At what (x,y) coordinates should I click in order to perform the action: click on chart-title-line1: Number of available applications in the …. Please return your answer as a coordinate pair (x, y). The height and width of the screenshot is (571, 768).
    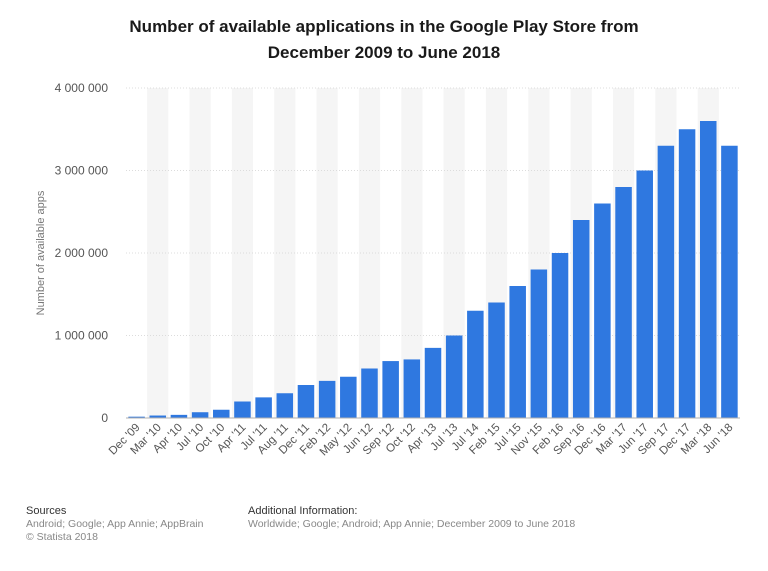
    Looking at the image, I should click on (384, 26).